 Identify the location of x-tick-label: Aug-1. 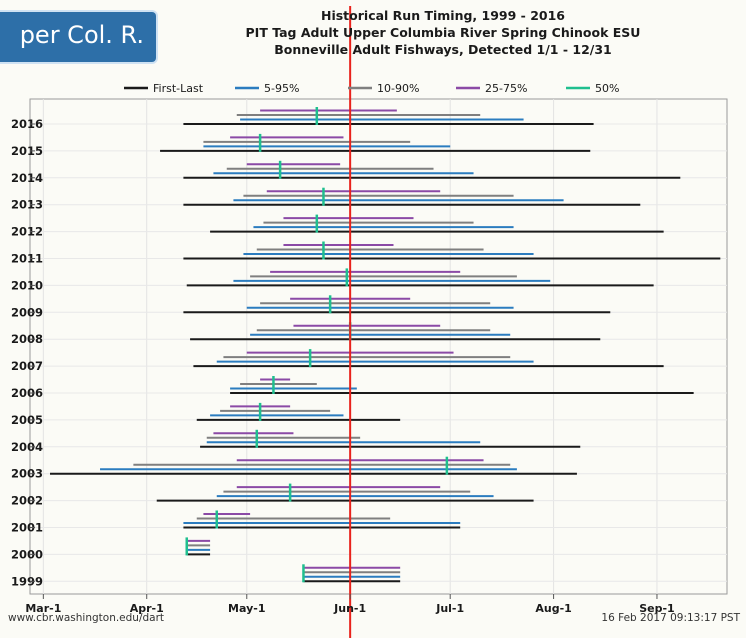
(553, 608).